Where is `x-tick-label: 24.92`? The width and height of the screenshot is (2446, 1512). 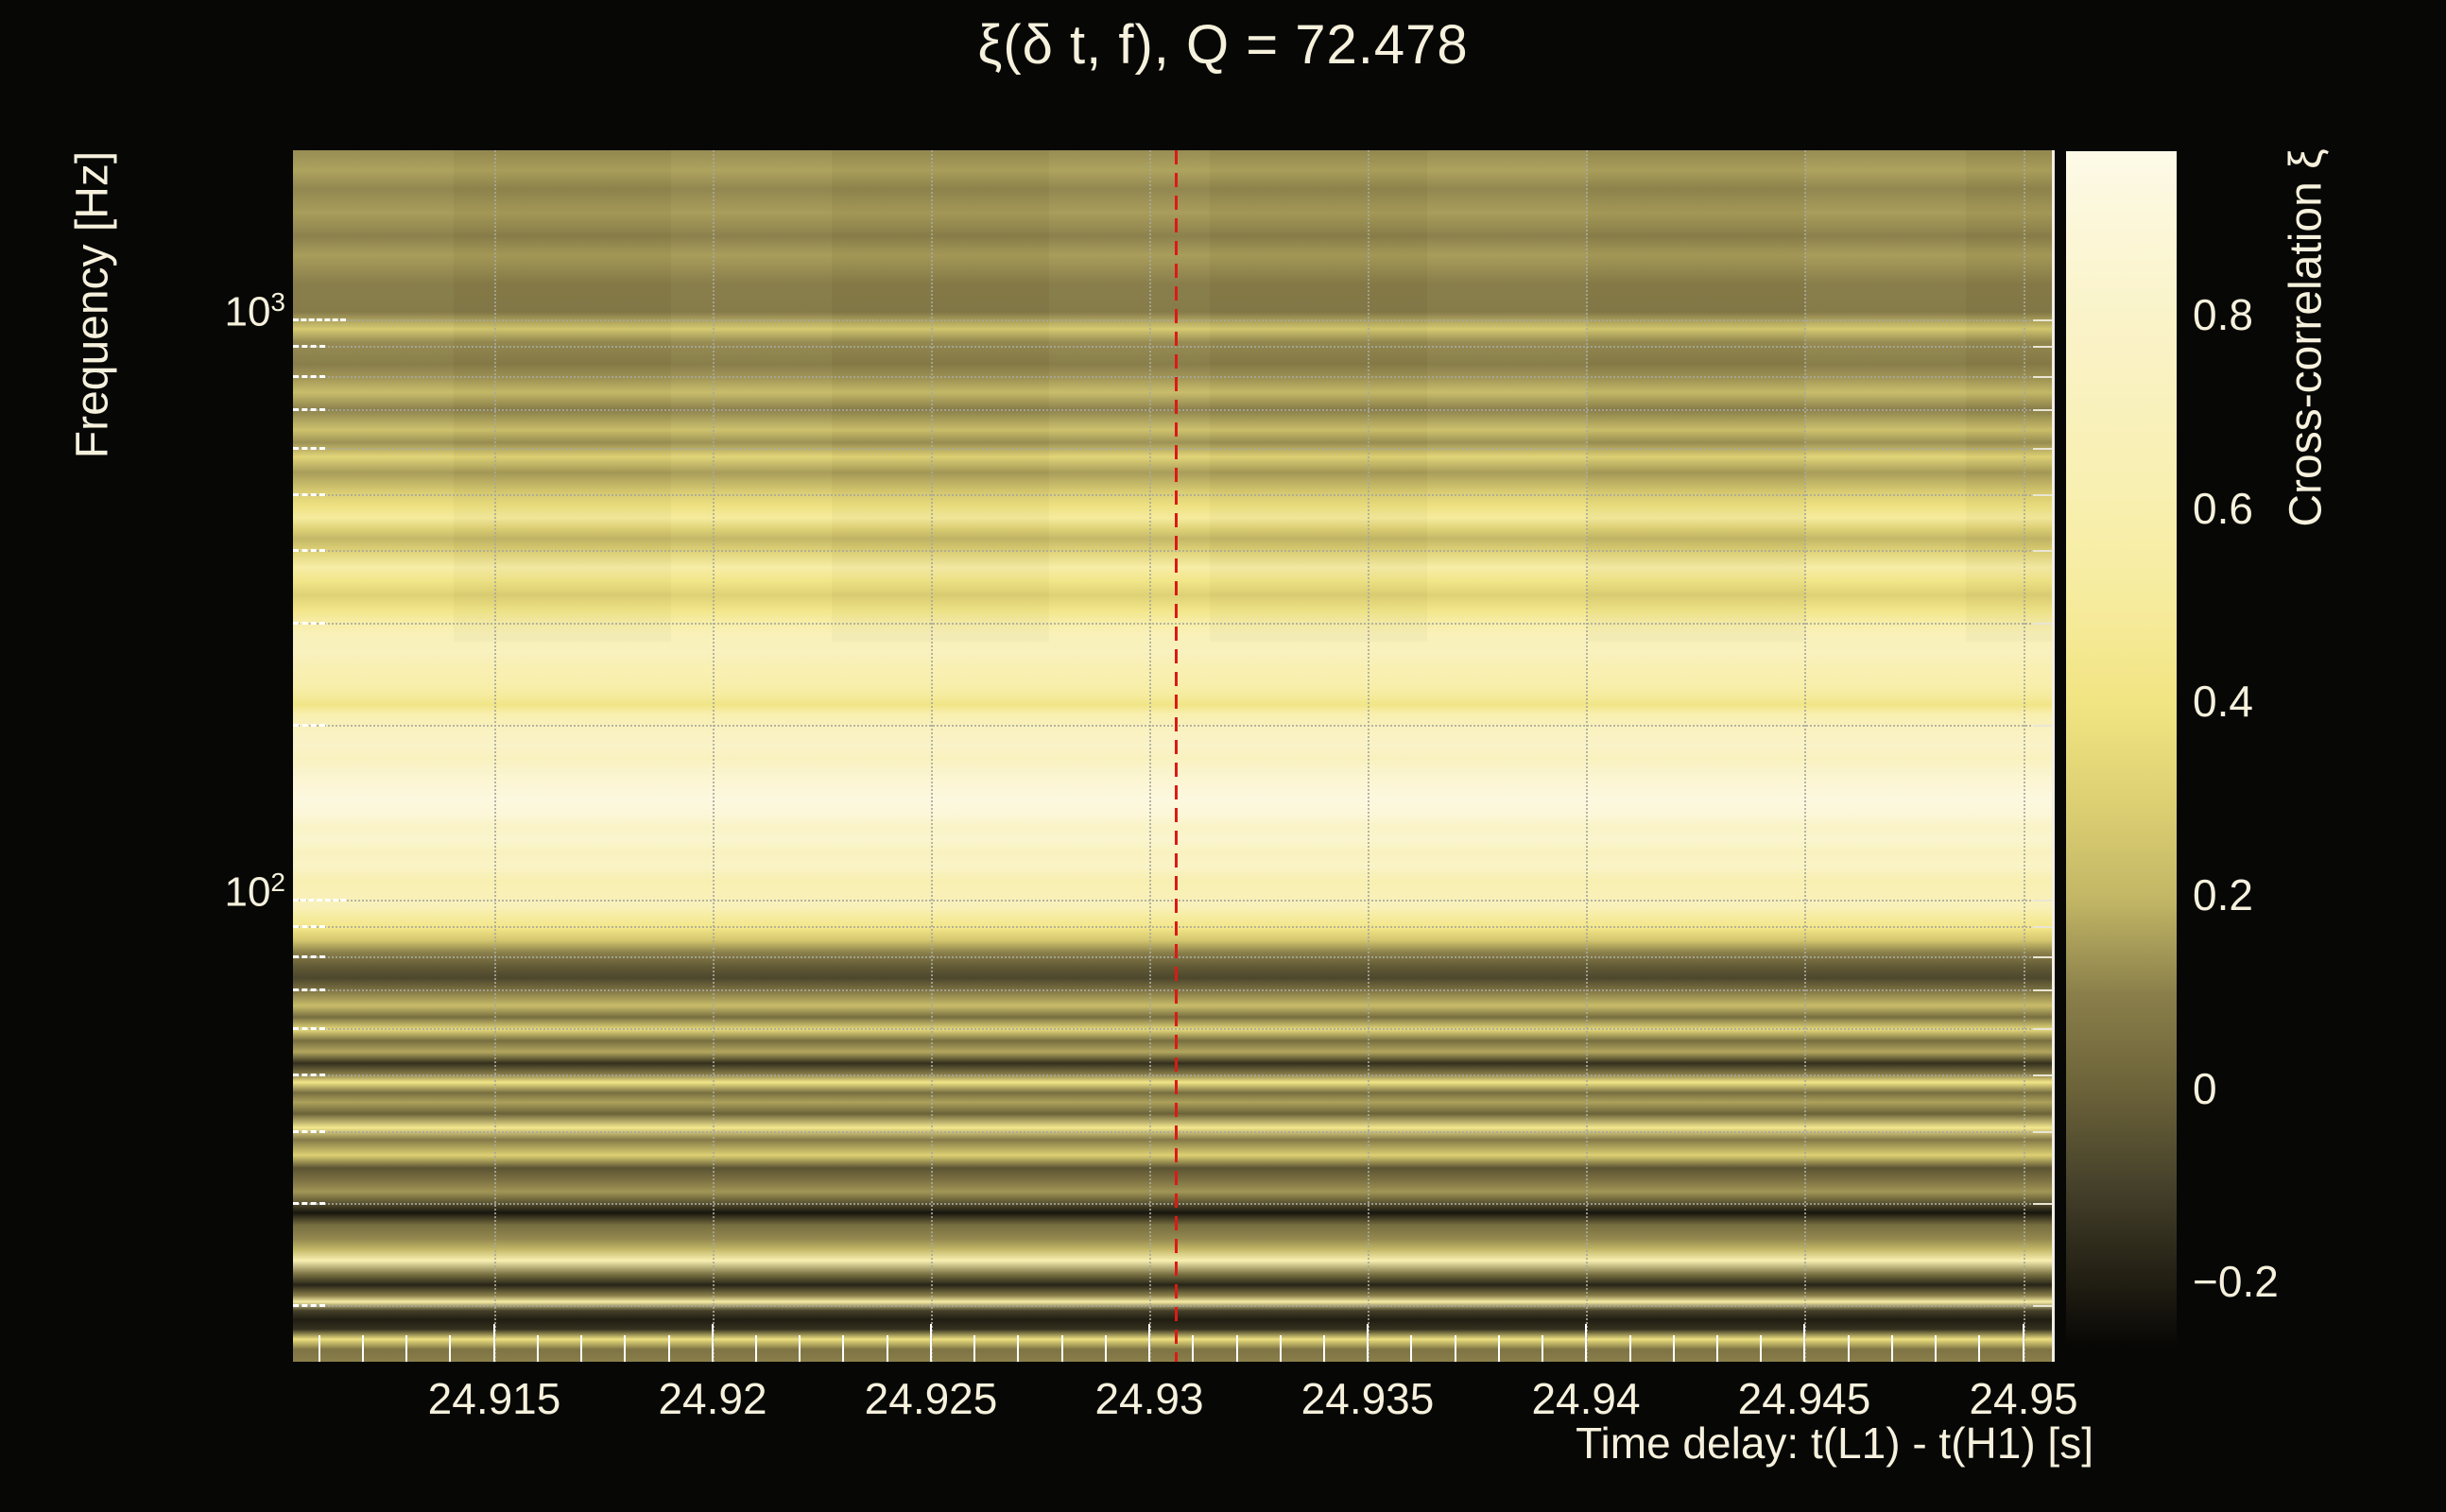
x-tick-label: 24.92 is located at coordinates (712, 1398).